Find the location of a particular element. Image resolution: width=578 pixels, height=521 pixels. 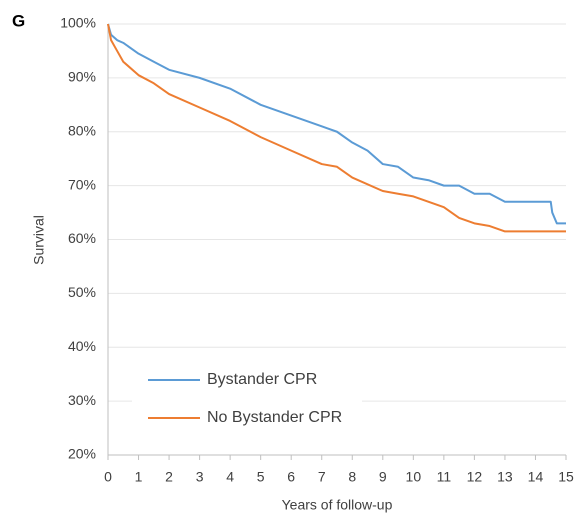

x-tick-label: 12 is located at coordinates (475, 477).